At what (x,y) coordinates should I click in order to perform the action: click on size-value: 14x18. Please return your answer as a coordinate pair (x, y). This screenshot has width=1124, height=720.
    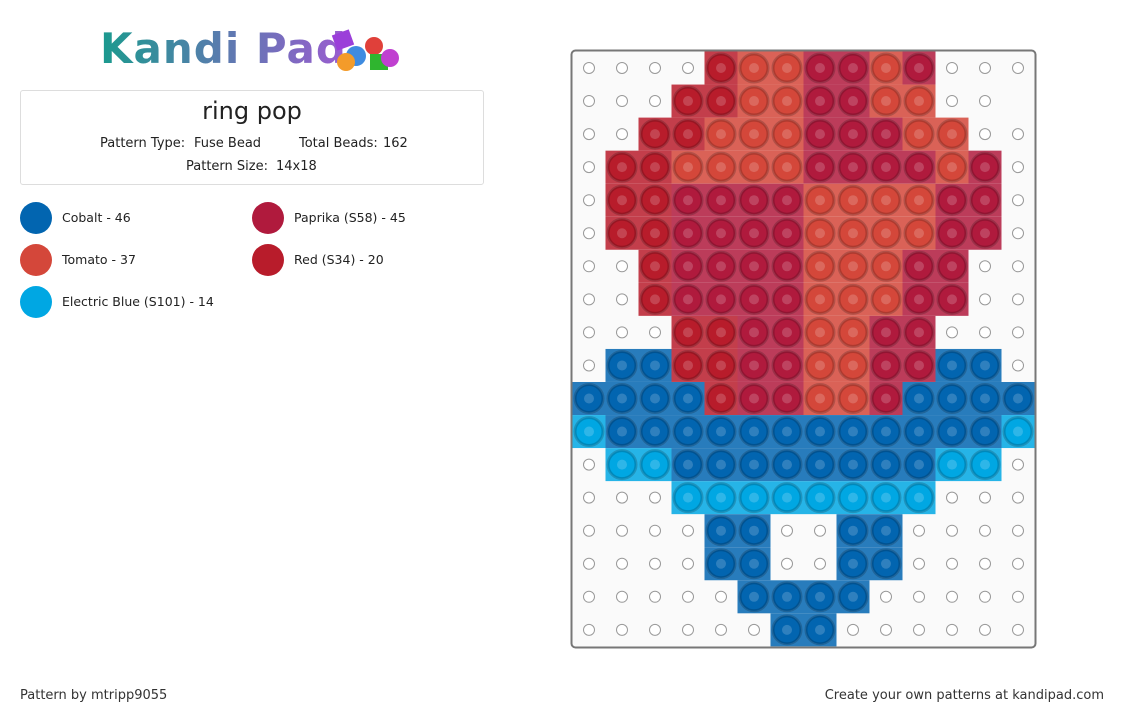
    Looking at the image, I should click on (296, 166).